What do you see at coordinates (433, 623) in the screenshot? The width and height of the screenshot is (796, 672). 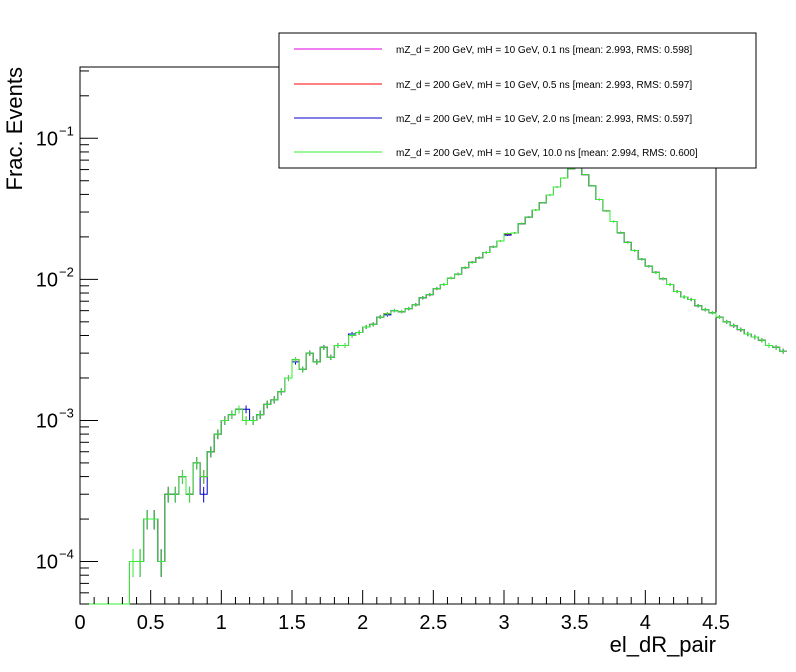 I see `x-tick-label: 2.5` at bounding box center [433, 623].